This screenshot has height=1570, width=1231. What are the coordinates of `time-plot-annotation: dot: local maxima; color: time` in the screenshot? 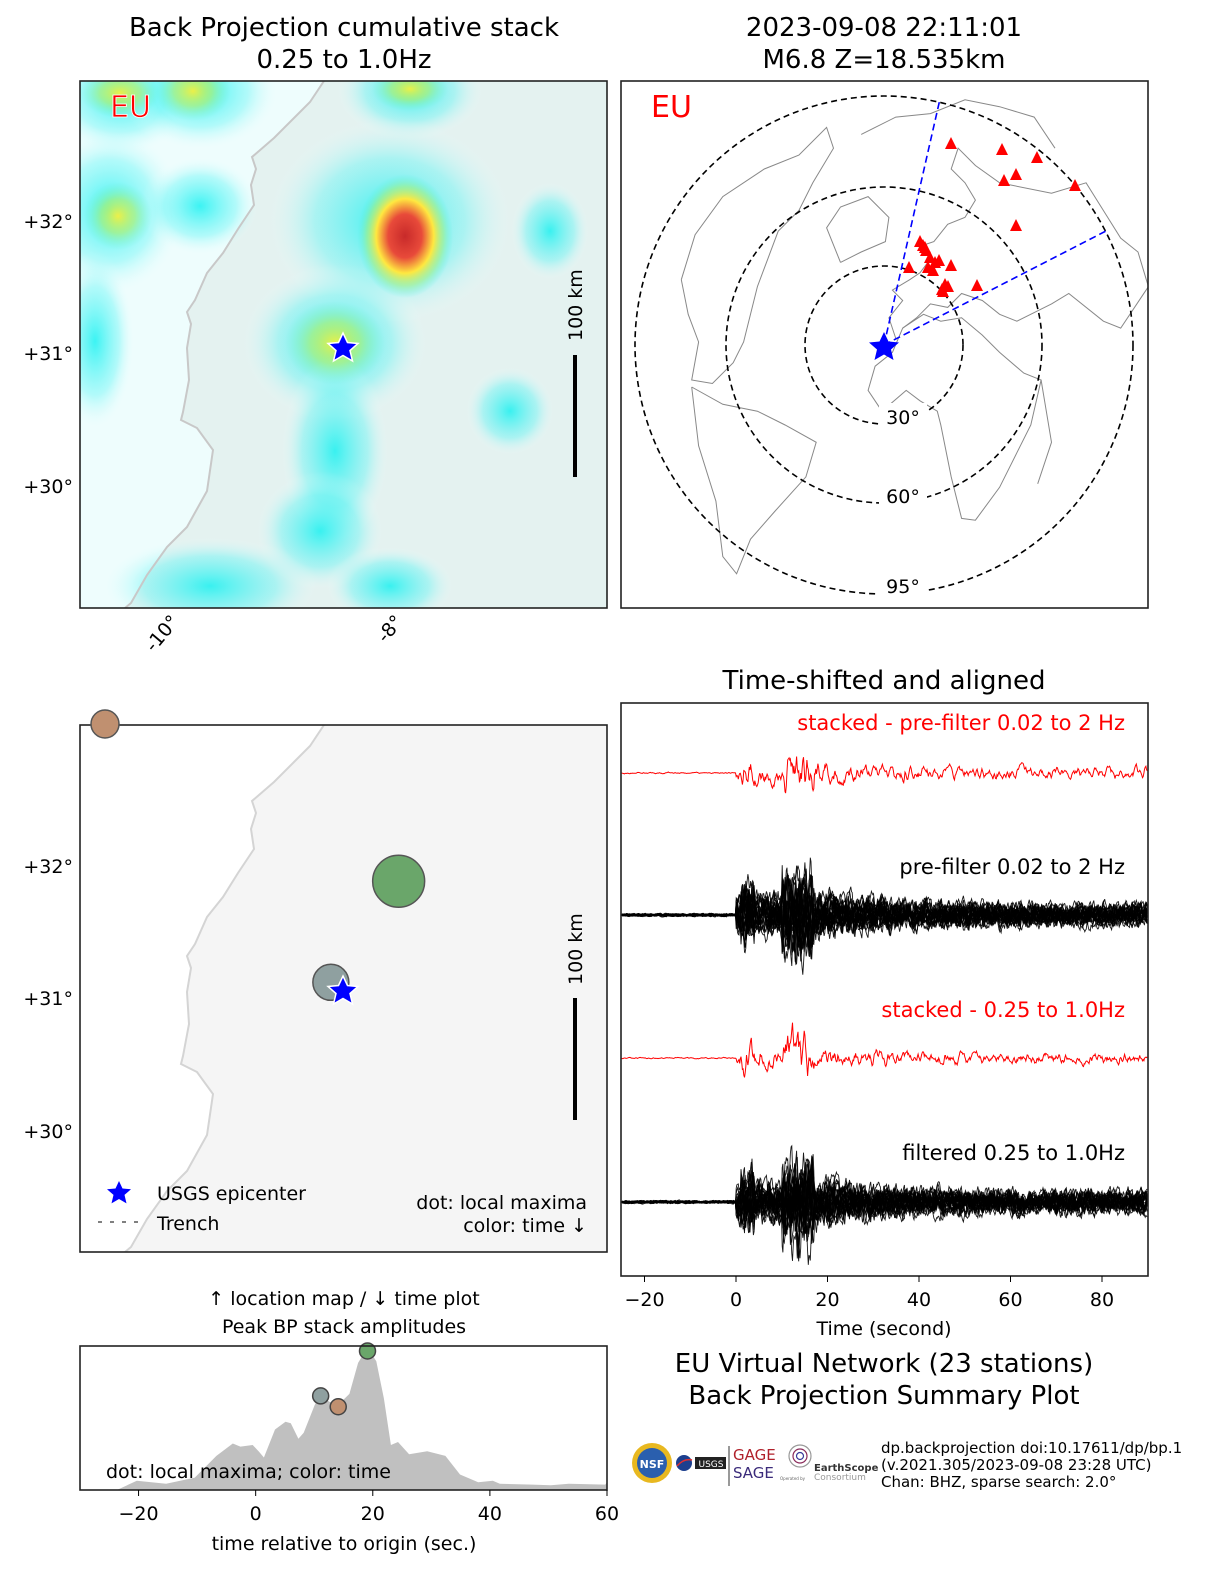 It's located at (248, 1472).